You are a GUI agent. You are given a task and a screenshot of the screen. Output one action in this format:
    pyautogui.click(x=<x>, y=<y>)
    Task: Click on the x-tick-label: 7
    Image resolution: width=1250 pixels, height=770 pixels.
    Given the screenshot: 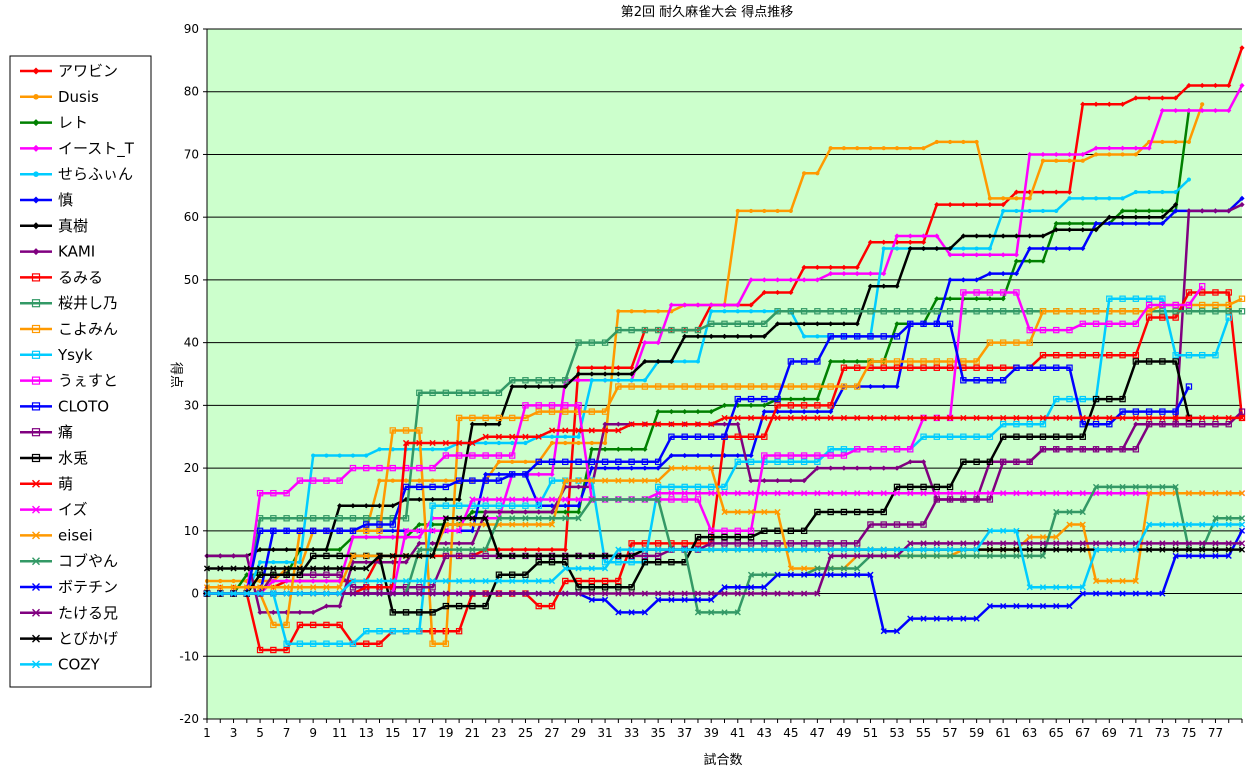 What is the action you would take?
    pyautogui.click(x=287, y=733)
    